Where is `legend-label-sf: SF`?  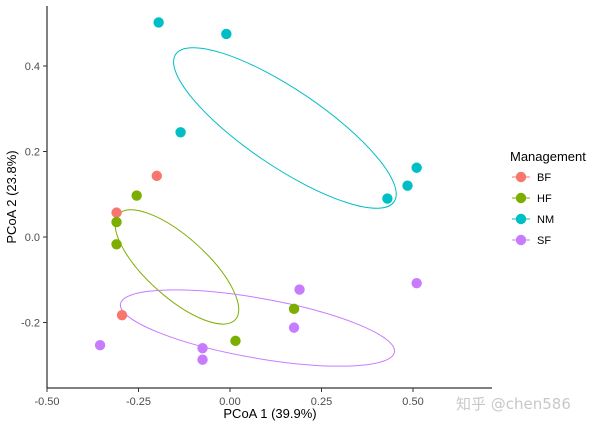 legend-label-sf: SF is located at coordinates (544, 241).